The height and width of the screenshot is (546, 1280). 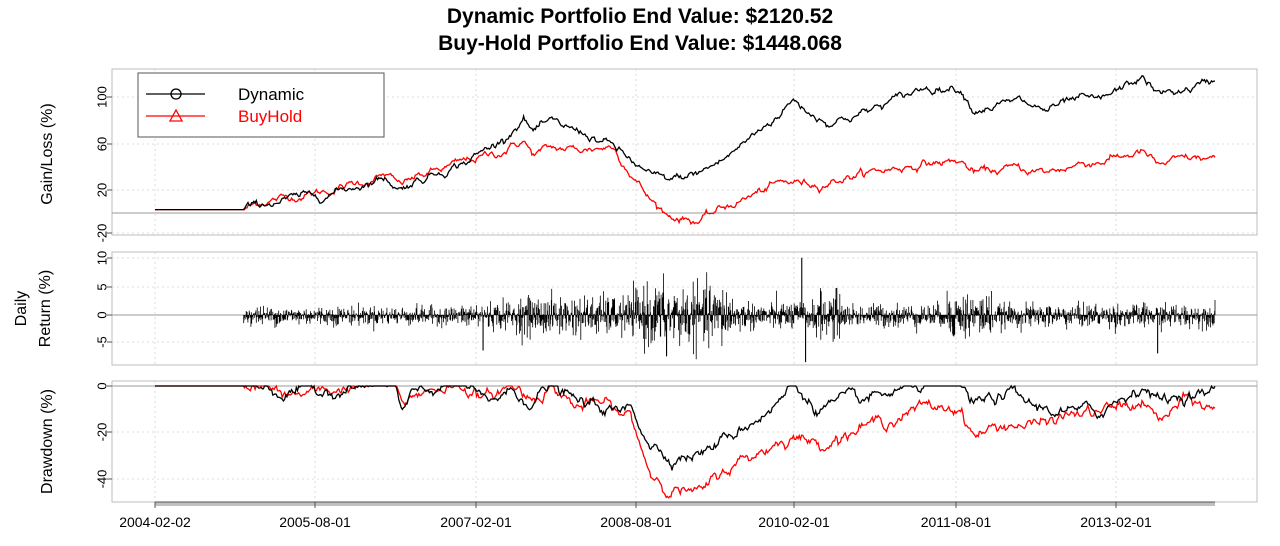 I want to click on gain-ytick-label: -20, so click(x=102, y=233).